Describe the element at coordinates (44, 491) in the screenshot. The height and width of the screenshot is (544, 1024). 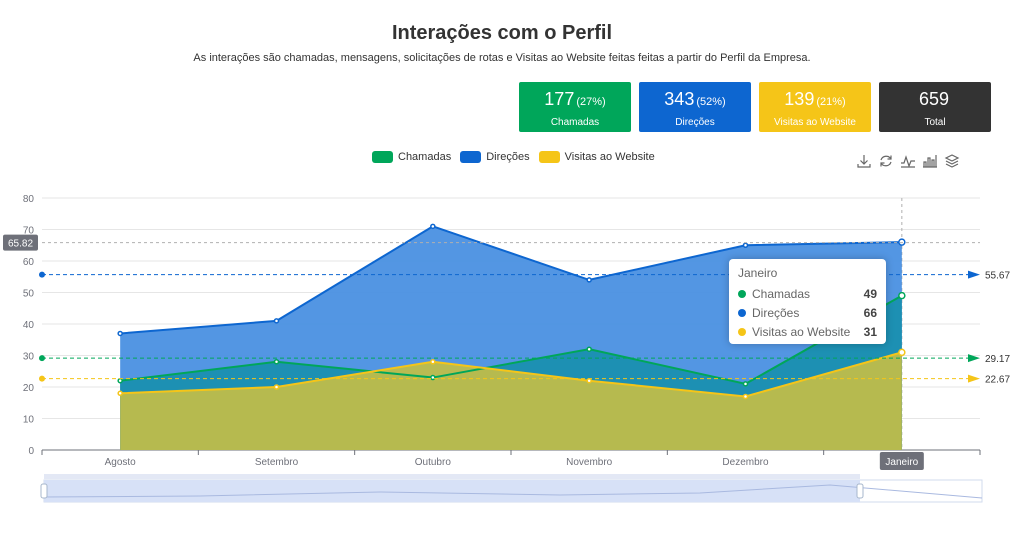
I see `datazoom-handle-left` at that location.